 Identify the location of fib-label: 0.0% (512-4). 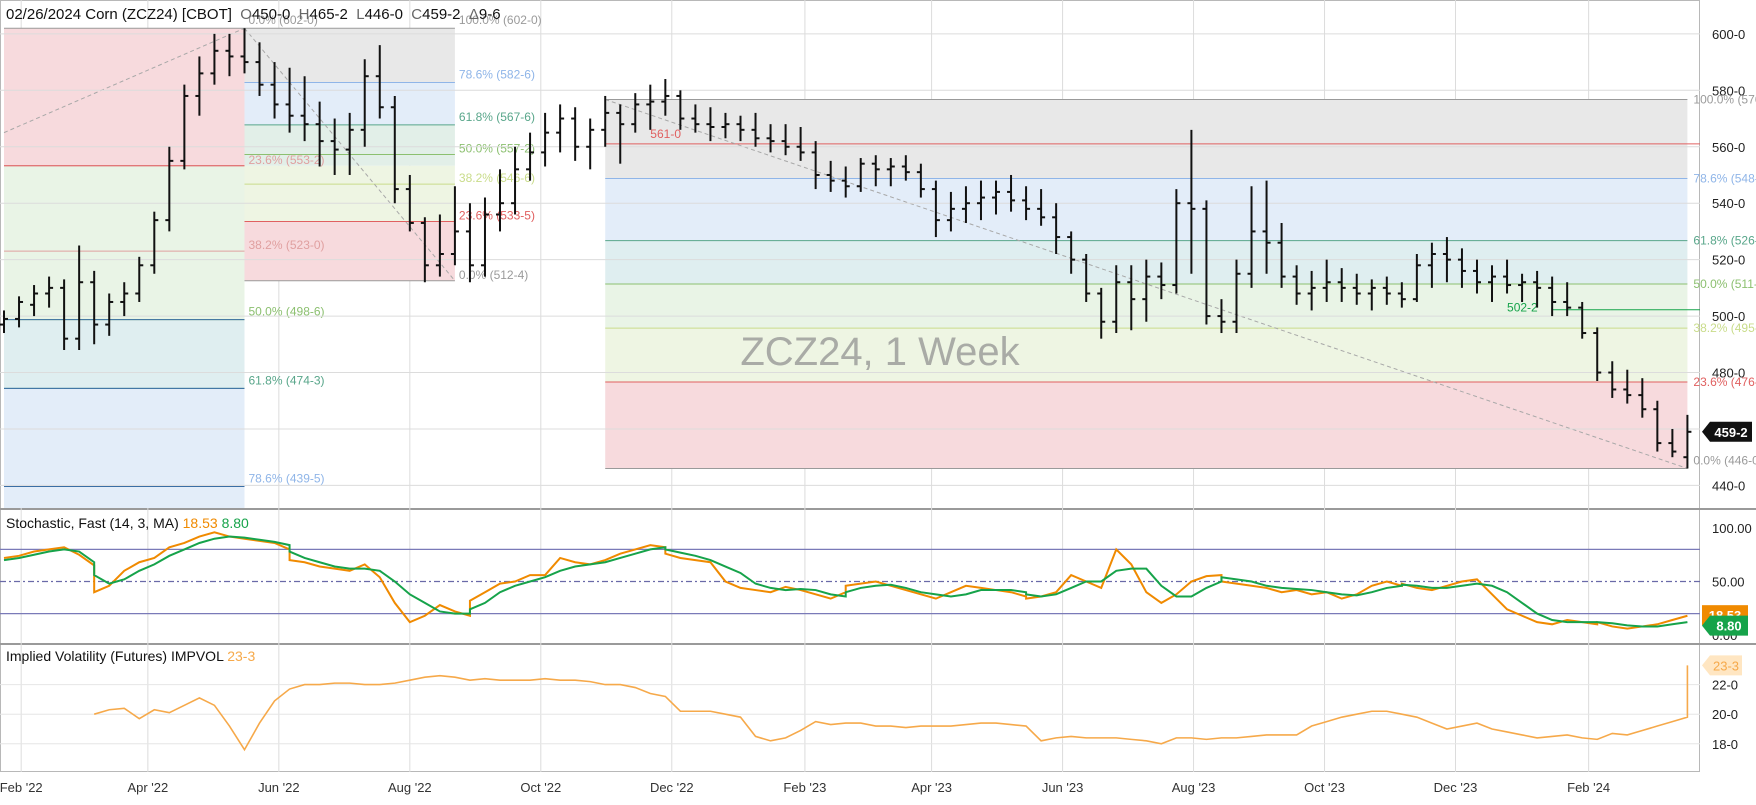
(493, 275).